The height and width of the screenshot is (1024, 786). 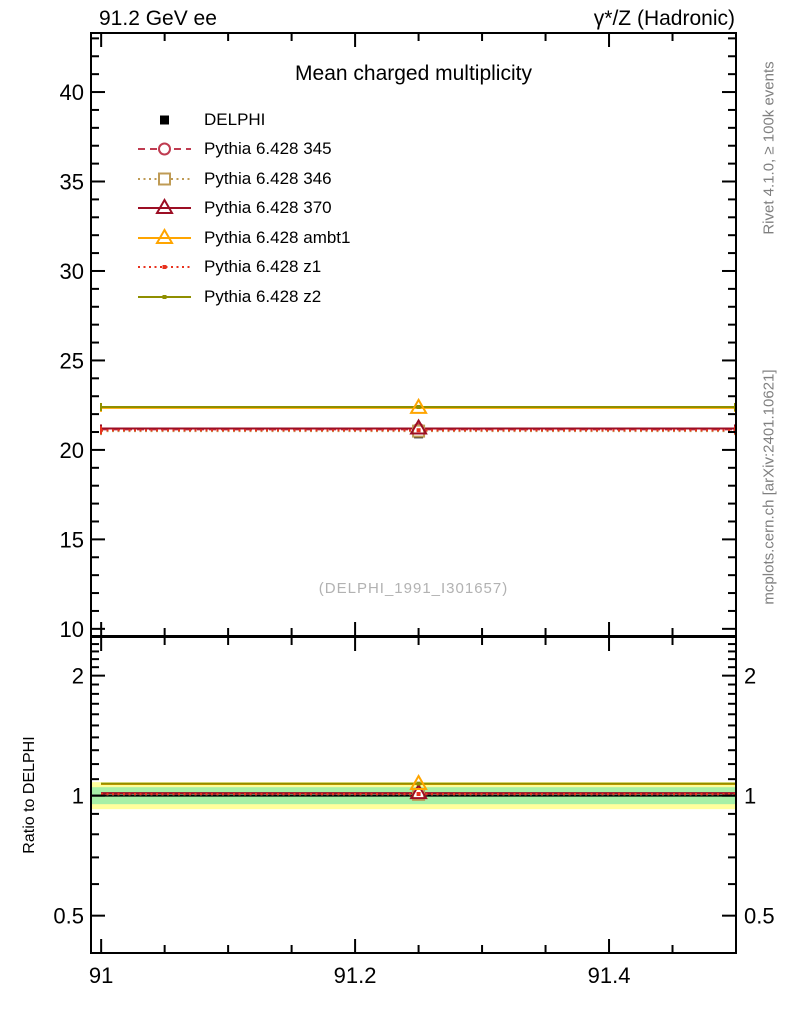 I want to click on legend-item: Pythia 6.428 345, so click(x=243, y=150).